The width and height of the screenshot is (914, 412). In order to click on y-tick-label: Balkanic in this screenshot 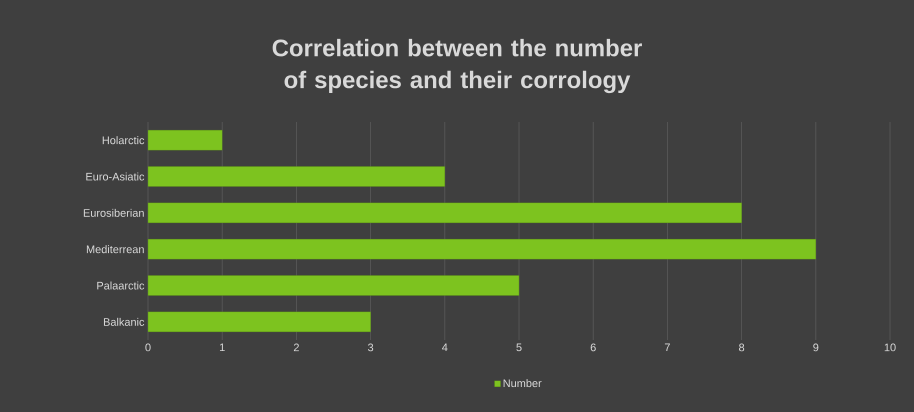, I will do `click(124, 322)`.